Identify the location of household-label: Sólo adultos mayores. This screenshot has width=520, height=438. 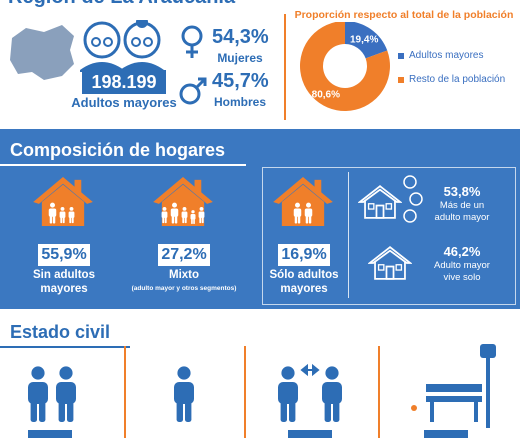
(304, 282).